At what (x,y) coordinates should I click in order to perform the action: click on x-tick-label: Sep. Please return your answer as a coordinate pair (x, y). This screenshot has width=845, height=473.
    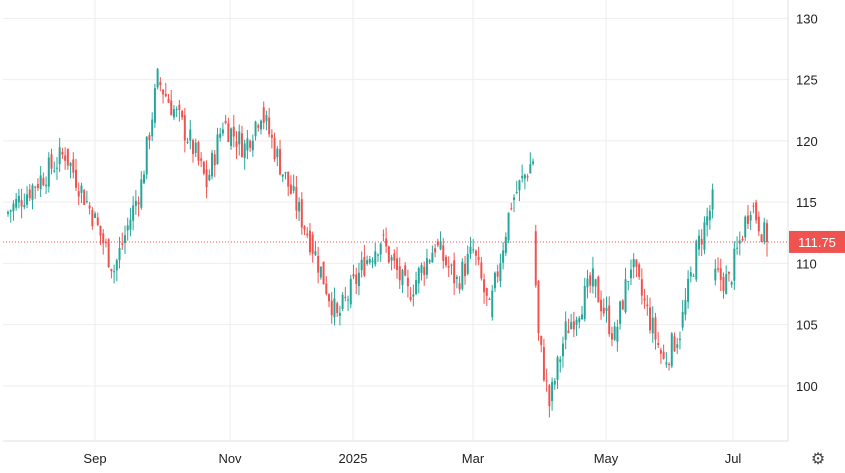
    Looking at the image, I should click on (94, 458).